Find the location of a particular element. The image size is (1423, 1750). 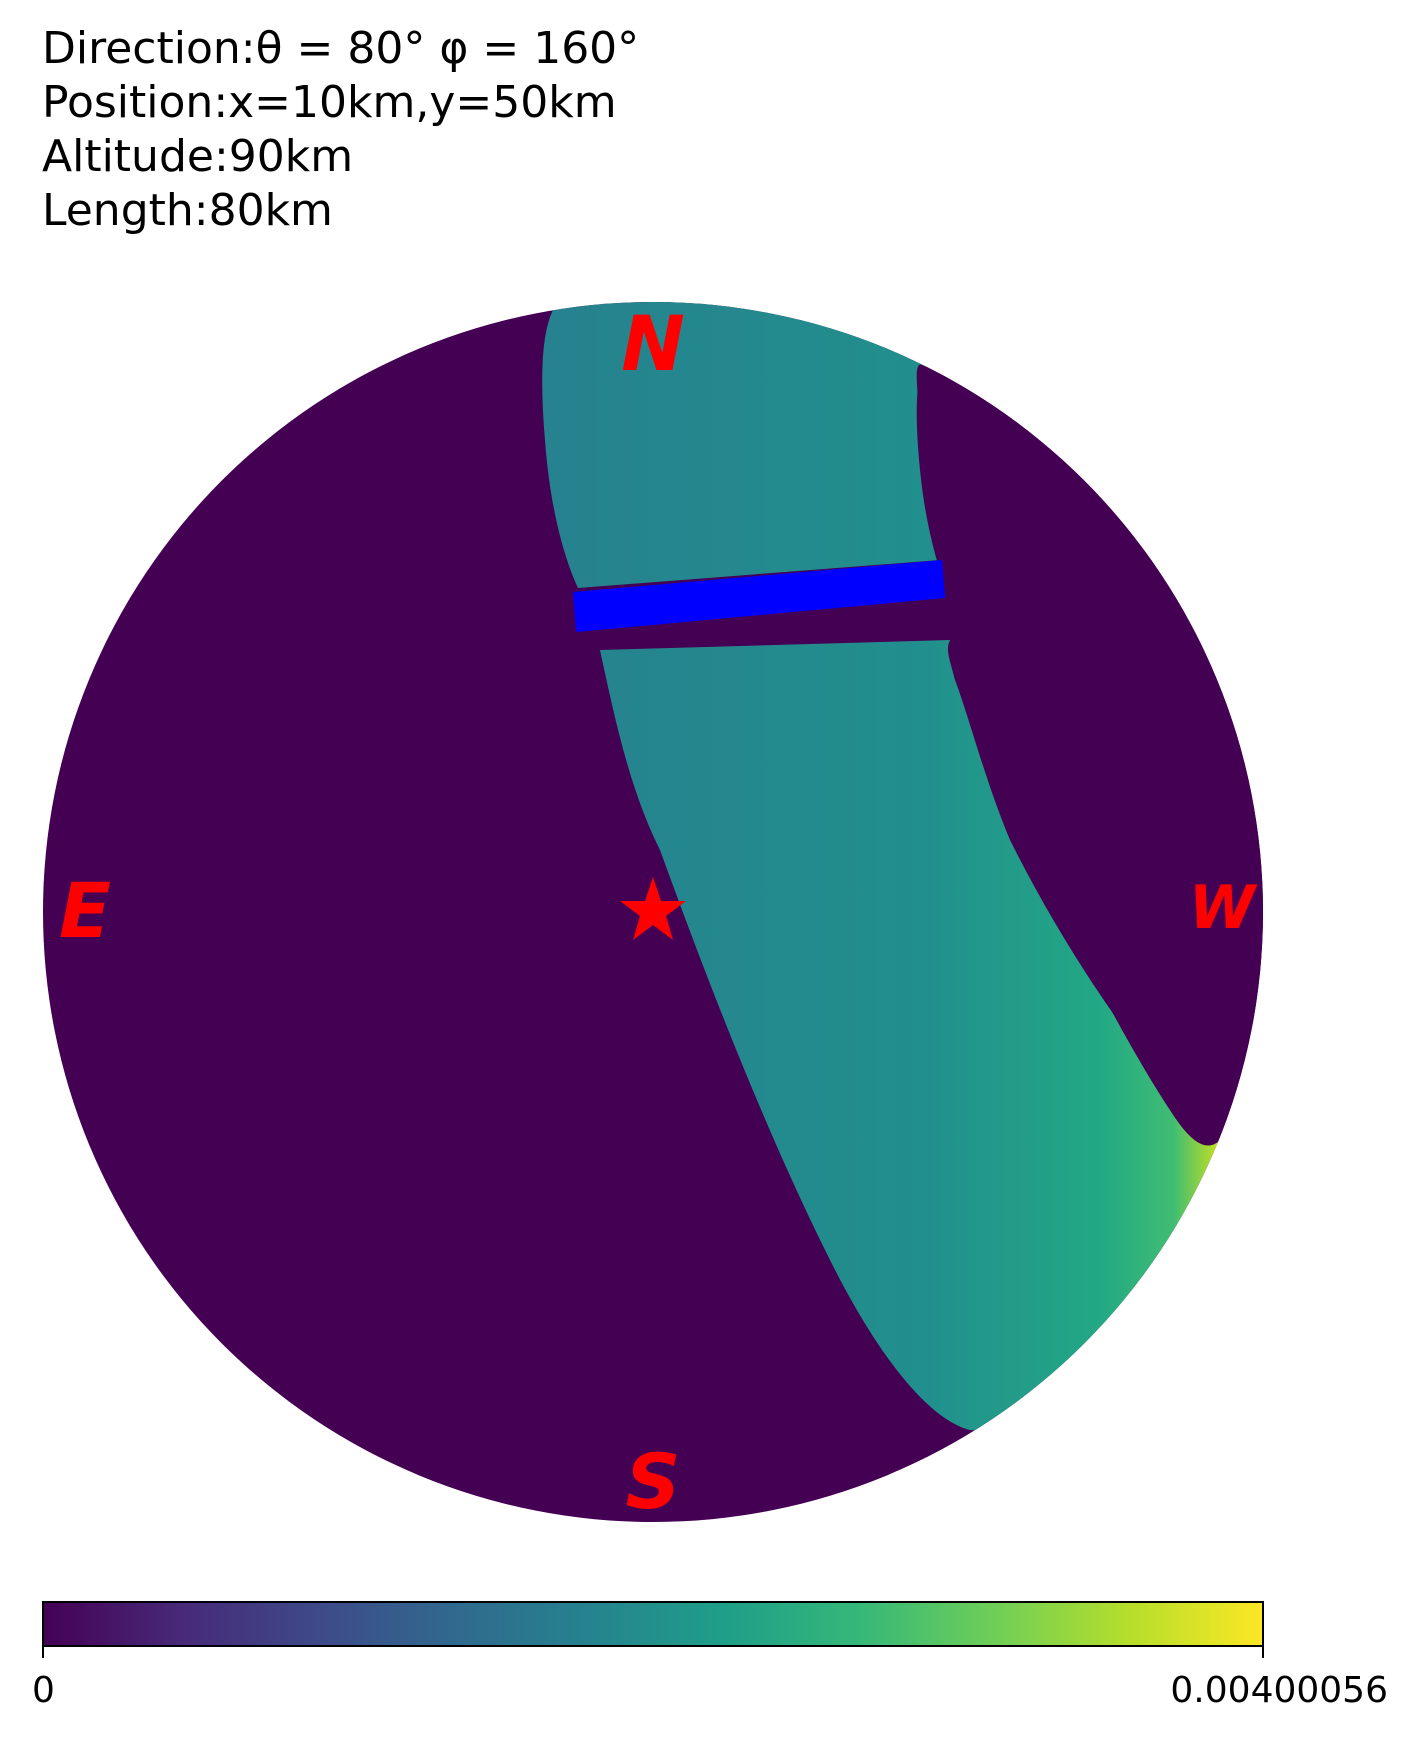

south-label: S is located at coordinates (653, 1481).